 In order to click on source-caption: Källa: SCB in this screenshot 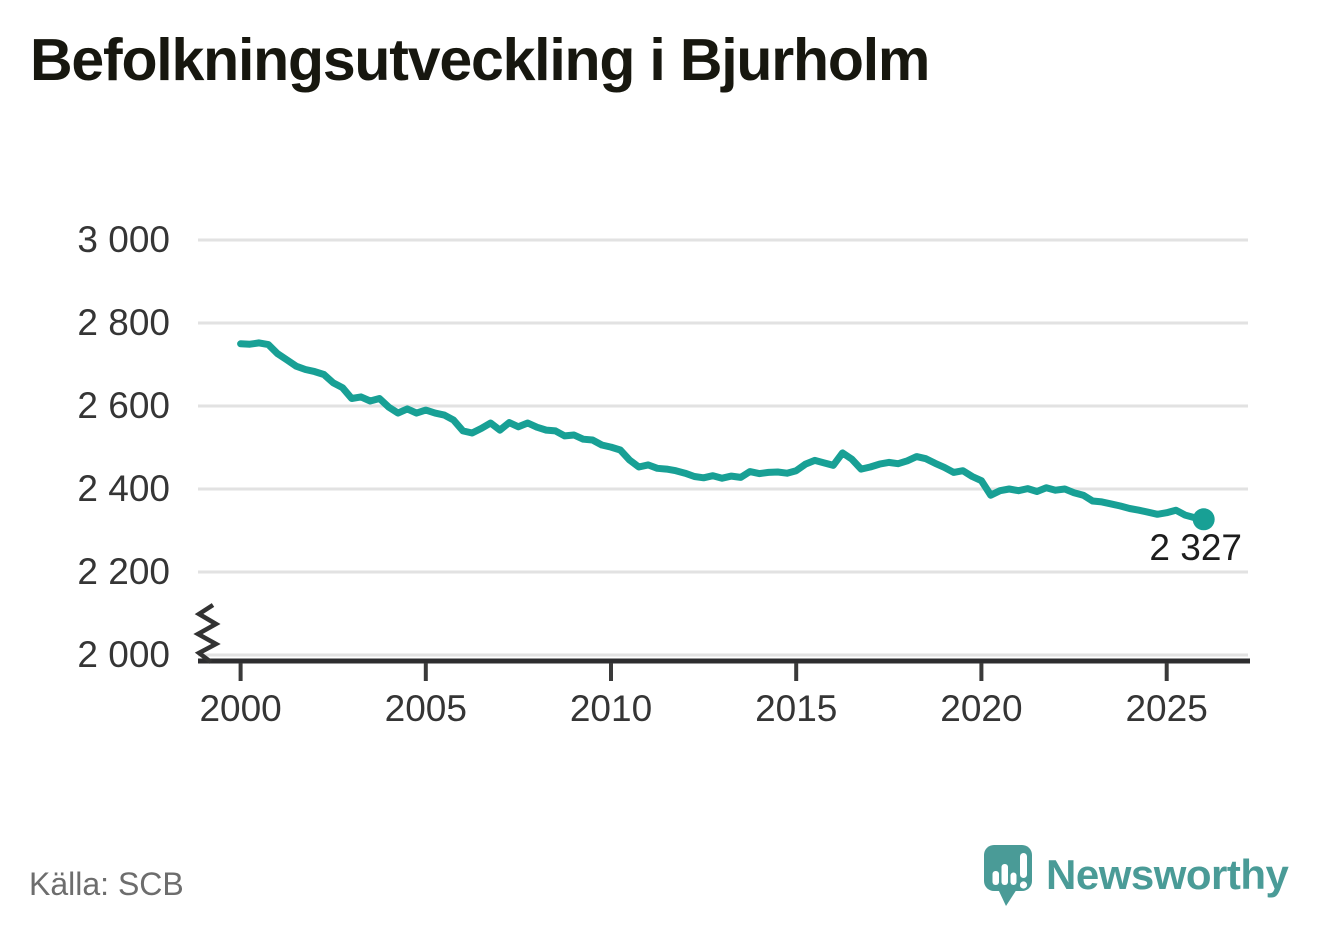, I will do `click(106, 884)`.